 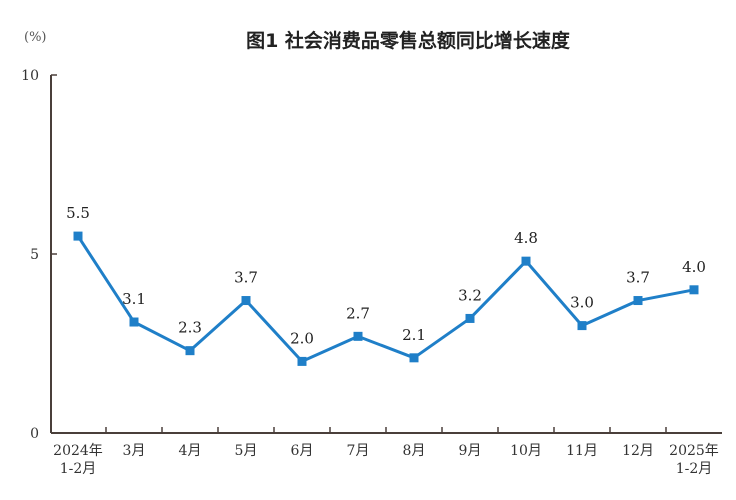 What do you see at coordinates (694, 267) in the screenshot?
I see `data-label: 4.0` at bounding box center [694, 267].